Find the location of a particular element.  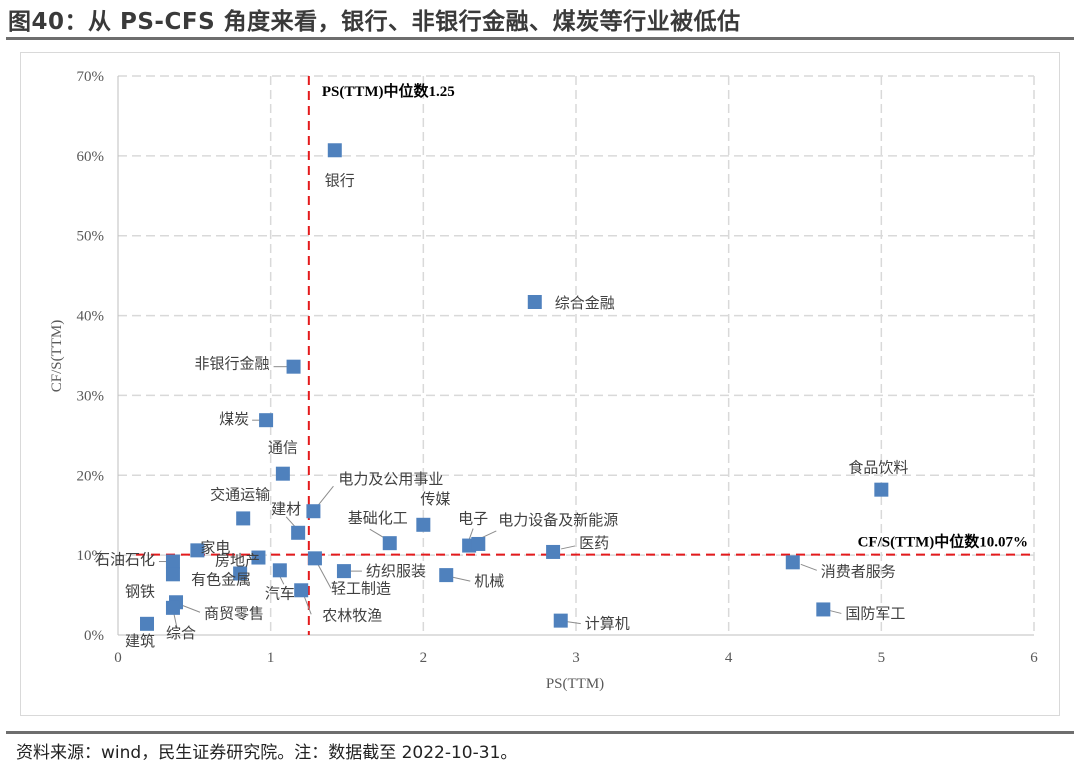

x-tick-label: 4 is located at coordinates (729, 658).